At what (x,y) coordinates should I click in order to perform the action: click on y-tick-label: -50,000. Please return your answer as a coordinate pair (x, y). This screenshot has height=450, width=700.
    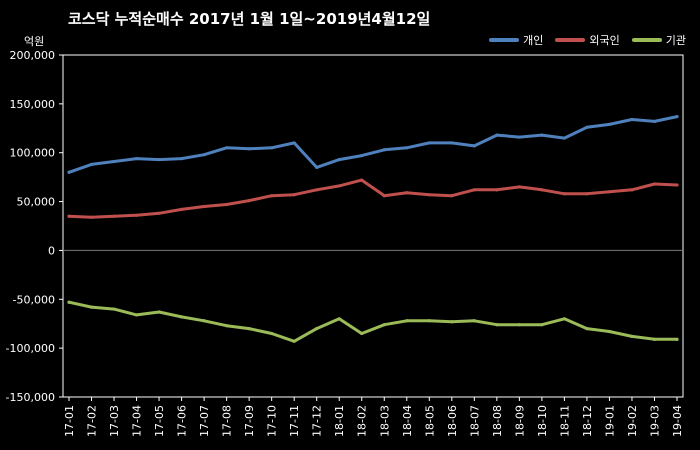
    Looking at the image, I should click on (34, 299).